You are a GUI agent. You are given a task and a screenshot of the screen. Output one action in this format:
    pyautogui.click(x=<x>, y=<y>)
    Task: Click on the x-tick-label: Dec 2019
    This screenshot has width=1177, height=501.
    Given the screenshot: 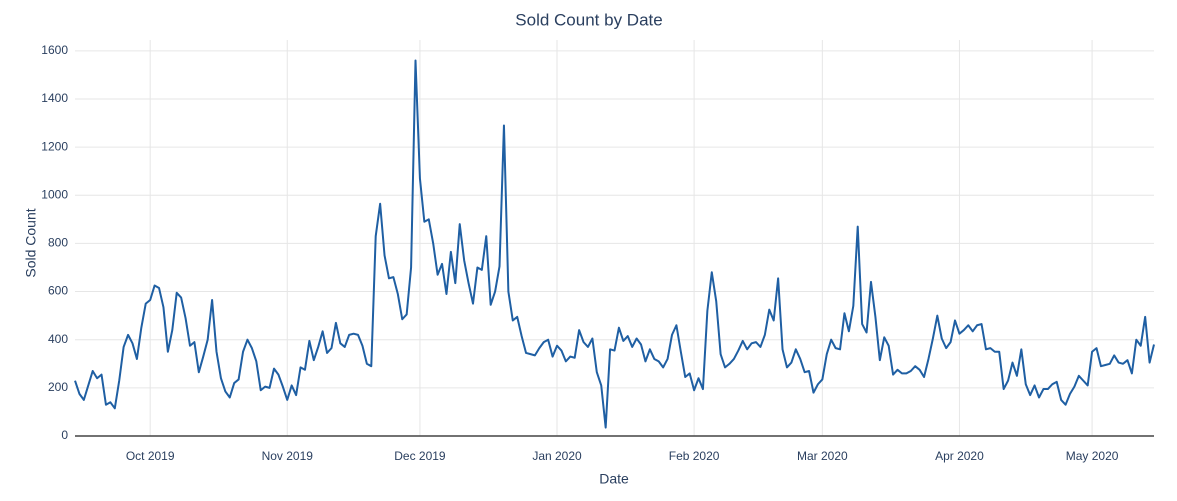 What is the action you would take?
    pyautogui.click(x=420, y=456)
    